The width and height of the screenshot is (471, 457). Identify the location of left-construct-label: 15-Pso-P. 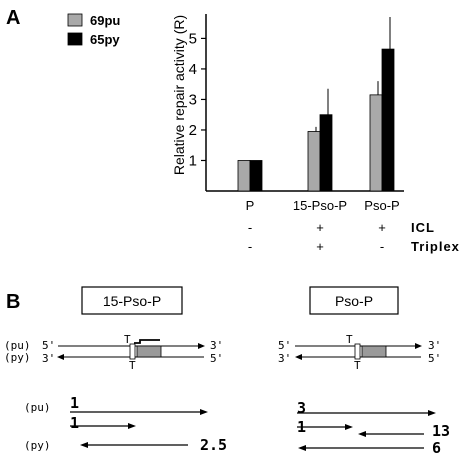
(132, 301).